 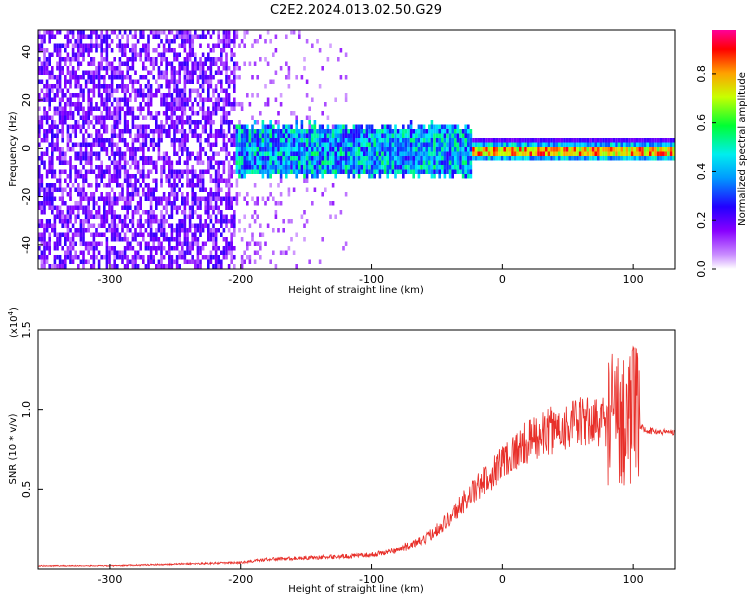 I want to click on spectrogram-x-ticks: -300 -200 -100 0 100, so click(x=370, y=275).